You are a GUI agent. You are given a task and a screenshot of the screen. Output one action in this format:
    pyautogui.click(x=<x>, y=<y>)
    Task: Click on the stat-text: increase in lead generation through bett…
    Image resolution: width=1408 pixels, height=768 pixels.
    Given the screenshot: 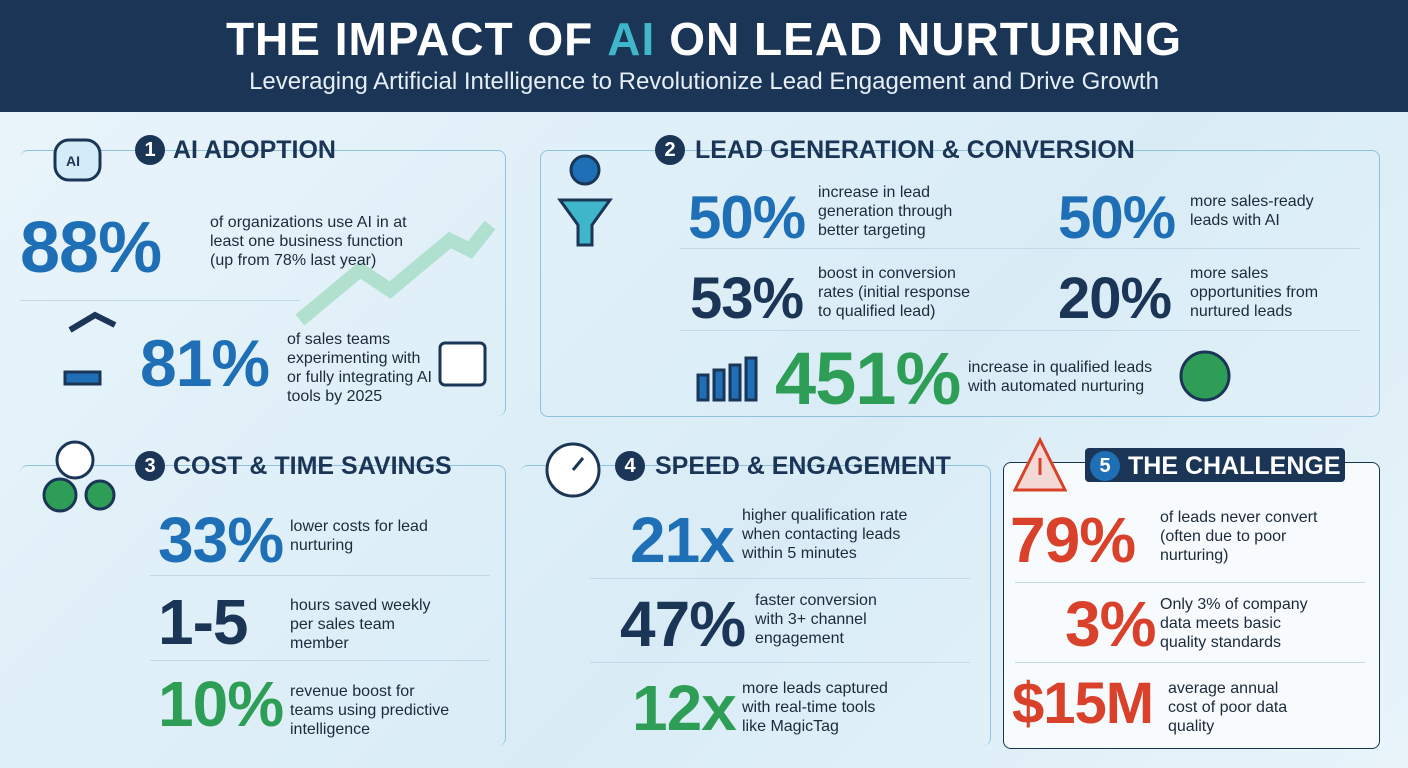 What is the action you would take?
    pyautogui.click(x=885, y=211)
    